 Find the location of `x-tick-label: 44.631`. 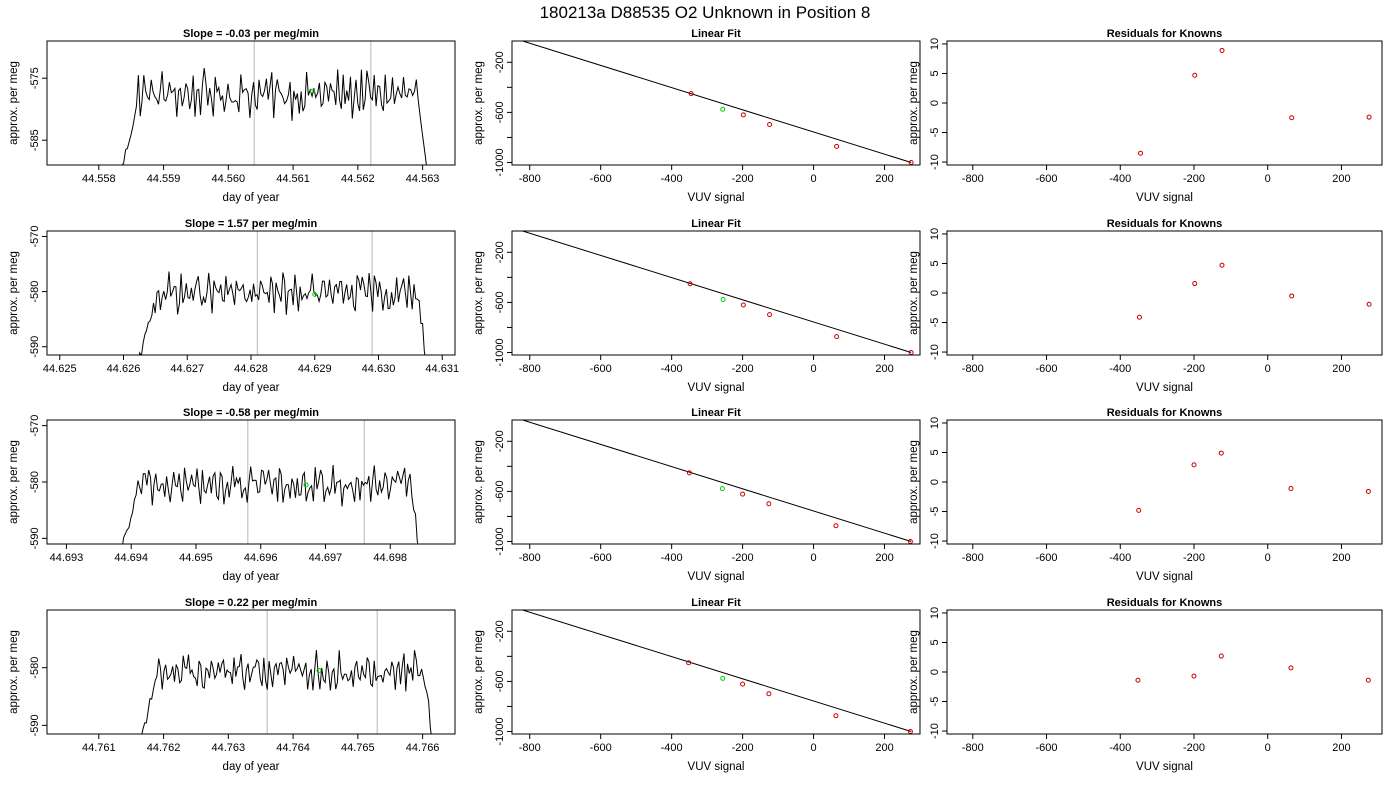

x-tick-label: 44.631 is located at coordinates (442, 369).